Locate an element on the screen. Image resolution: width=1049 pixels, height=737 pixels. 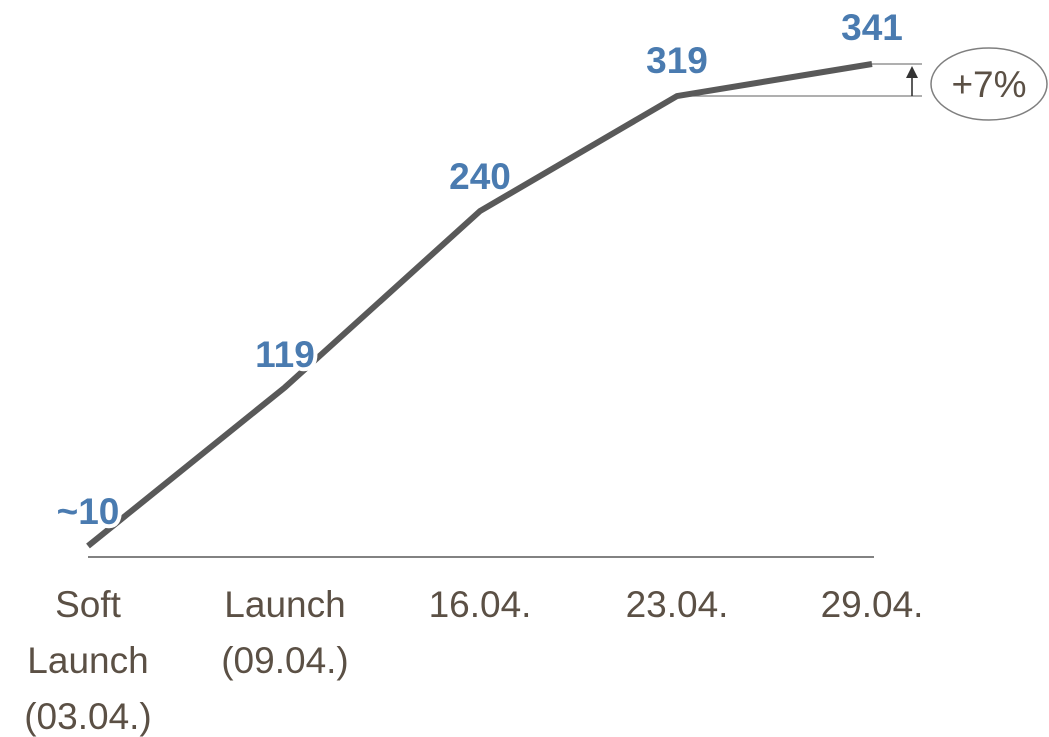
growth-annotation: +7% is located at coordinates (862, 84).